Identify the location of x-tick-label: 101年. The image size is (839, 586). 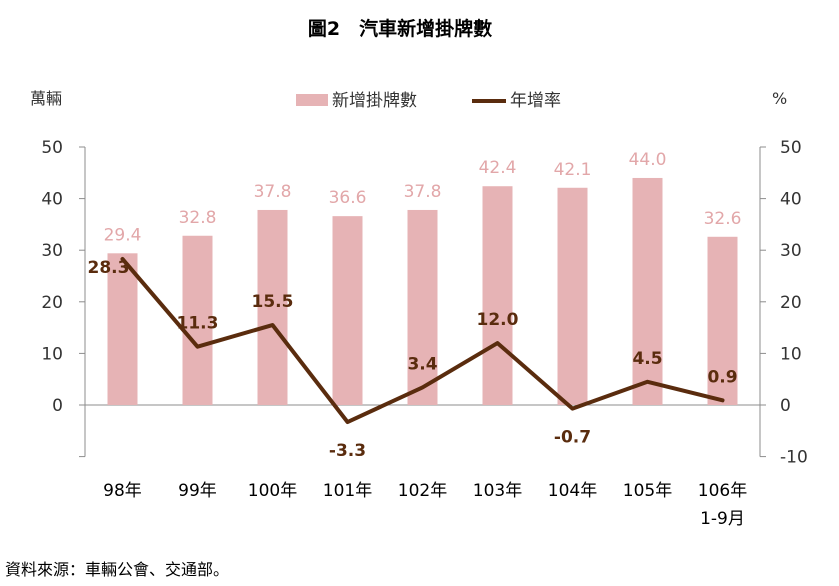
(347, 491).